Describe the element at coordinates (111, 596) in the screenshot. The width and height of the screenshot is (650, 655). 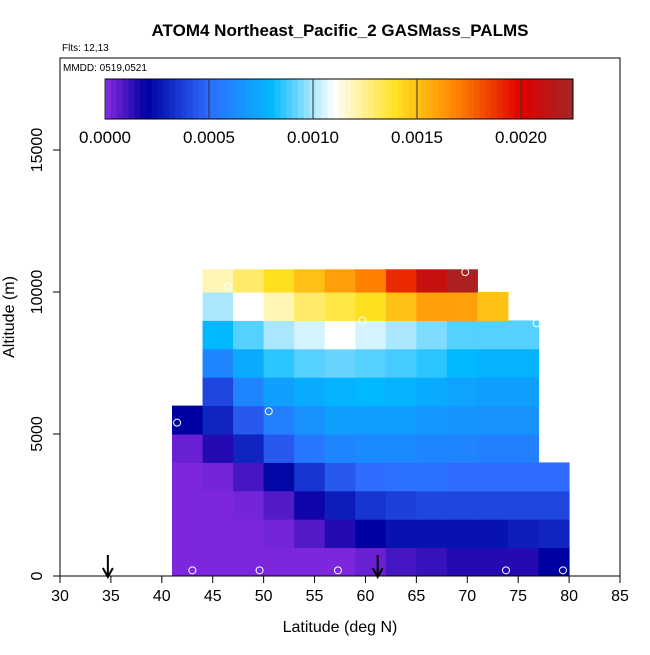
I see `x-tick-label: 35` at that location.